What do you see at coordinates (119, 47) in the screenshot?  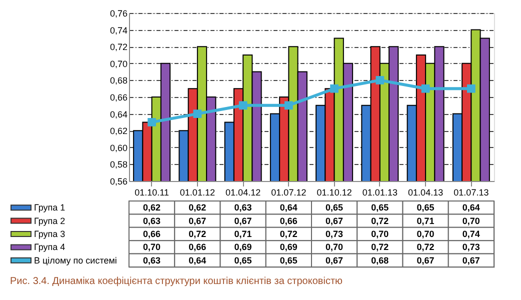 I see `y-tick-label: 0,72` at bounding box center [119, 47].